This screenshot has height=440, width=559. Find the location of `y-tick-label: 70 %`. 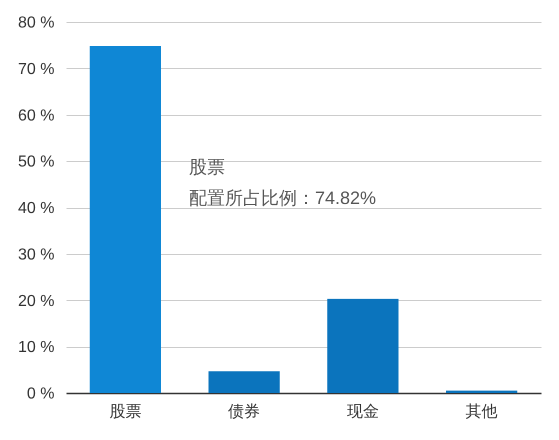

y-tick-label: 70 % is located at coordinates (36, 69).